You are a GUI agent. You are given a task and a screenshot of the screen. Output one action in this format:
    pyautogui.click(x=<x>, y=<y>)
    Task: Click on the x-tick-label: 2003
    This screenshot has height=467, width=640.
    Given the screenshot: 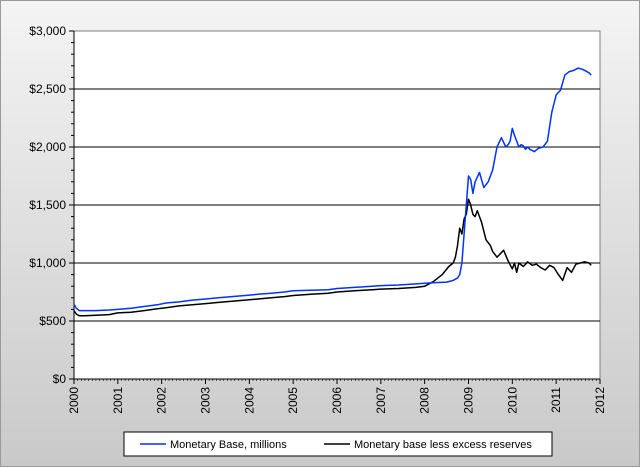 What is the action you would take?
    pyautogui.click(x=206, y=400)
    